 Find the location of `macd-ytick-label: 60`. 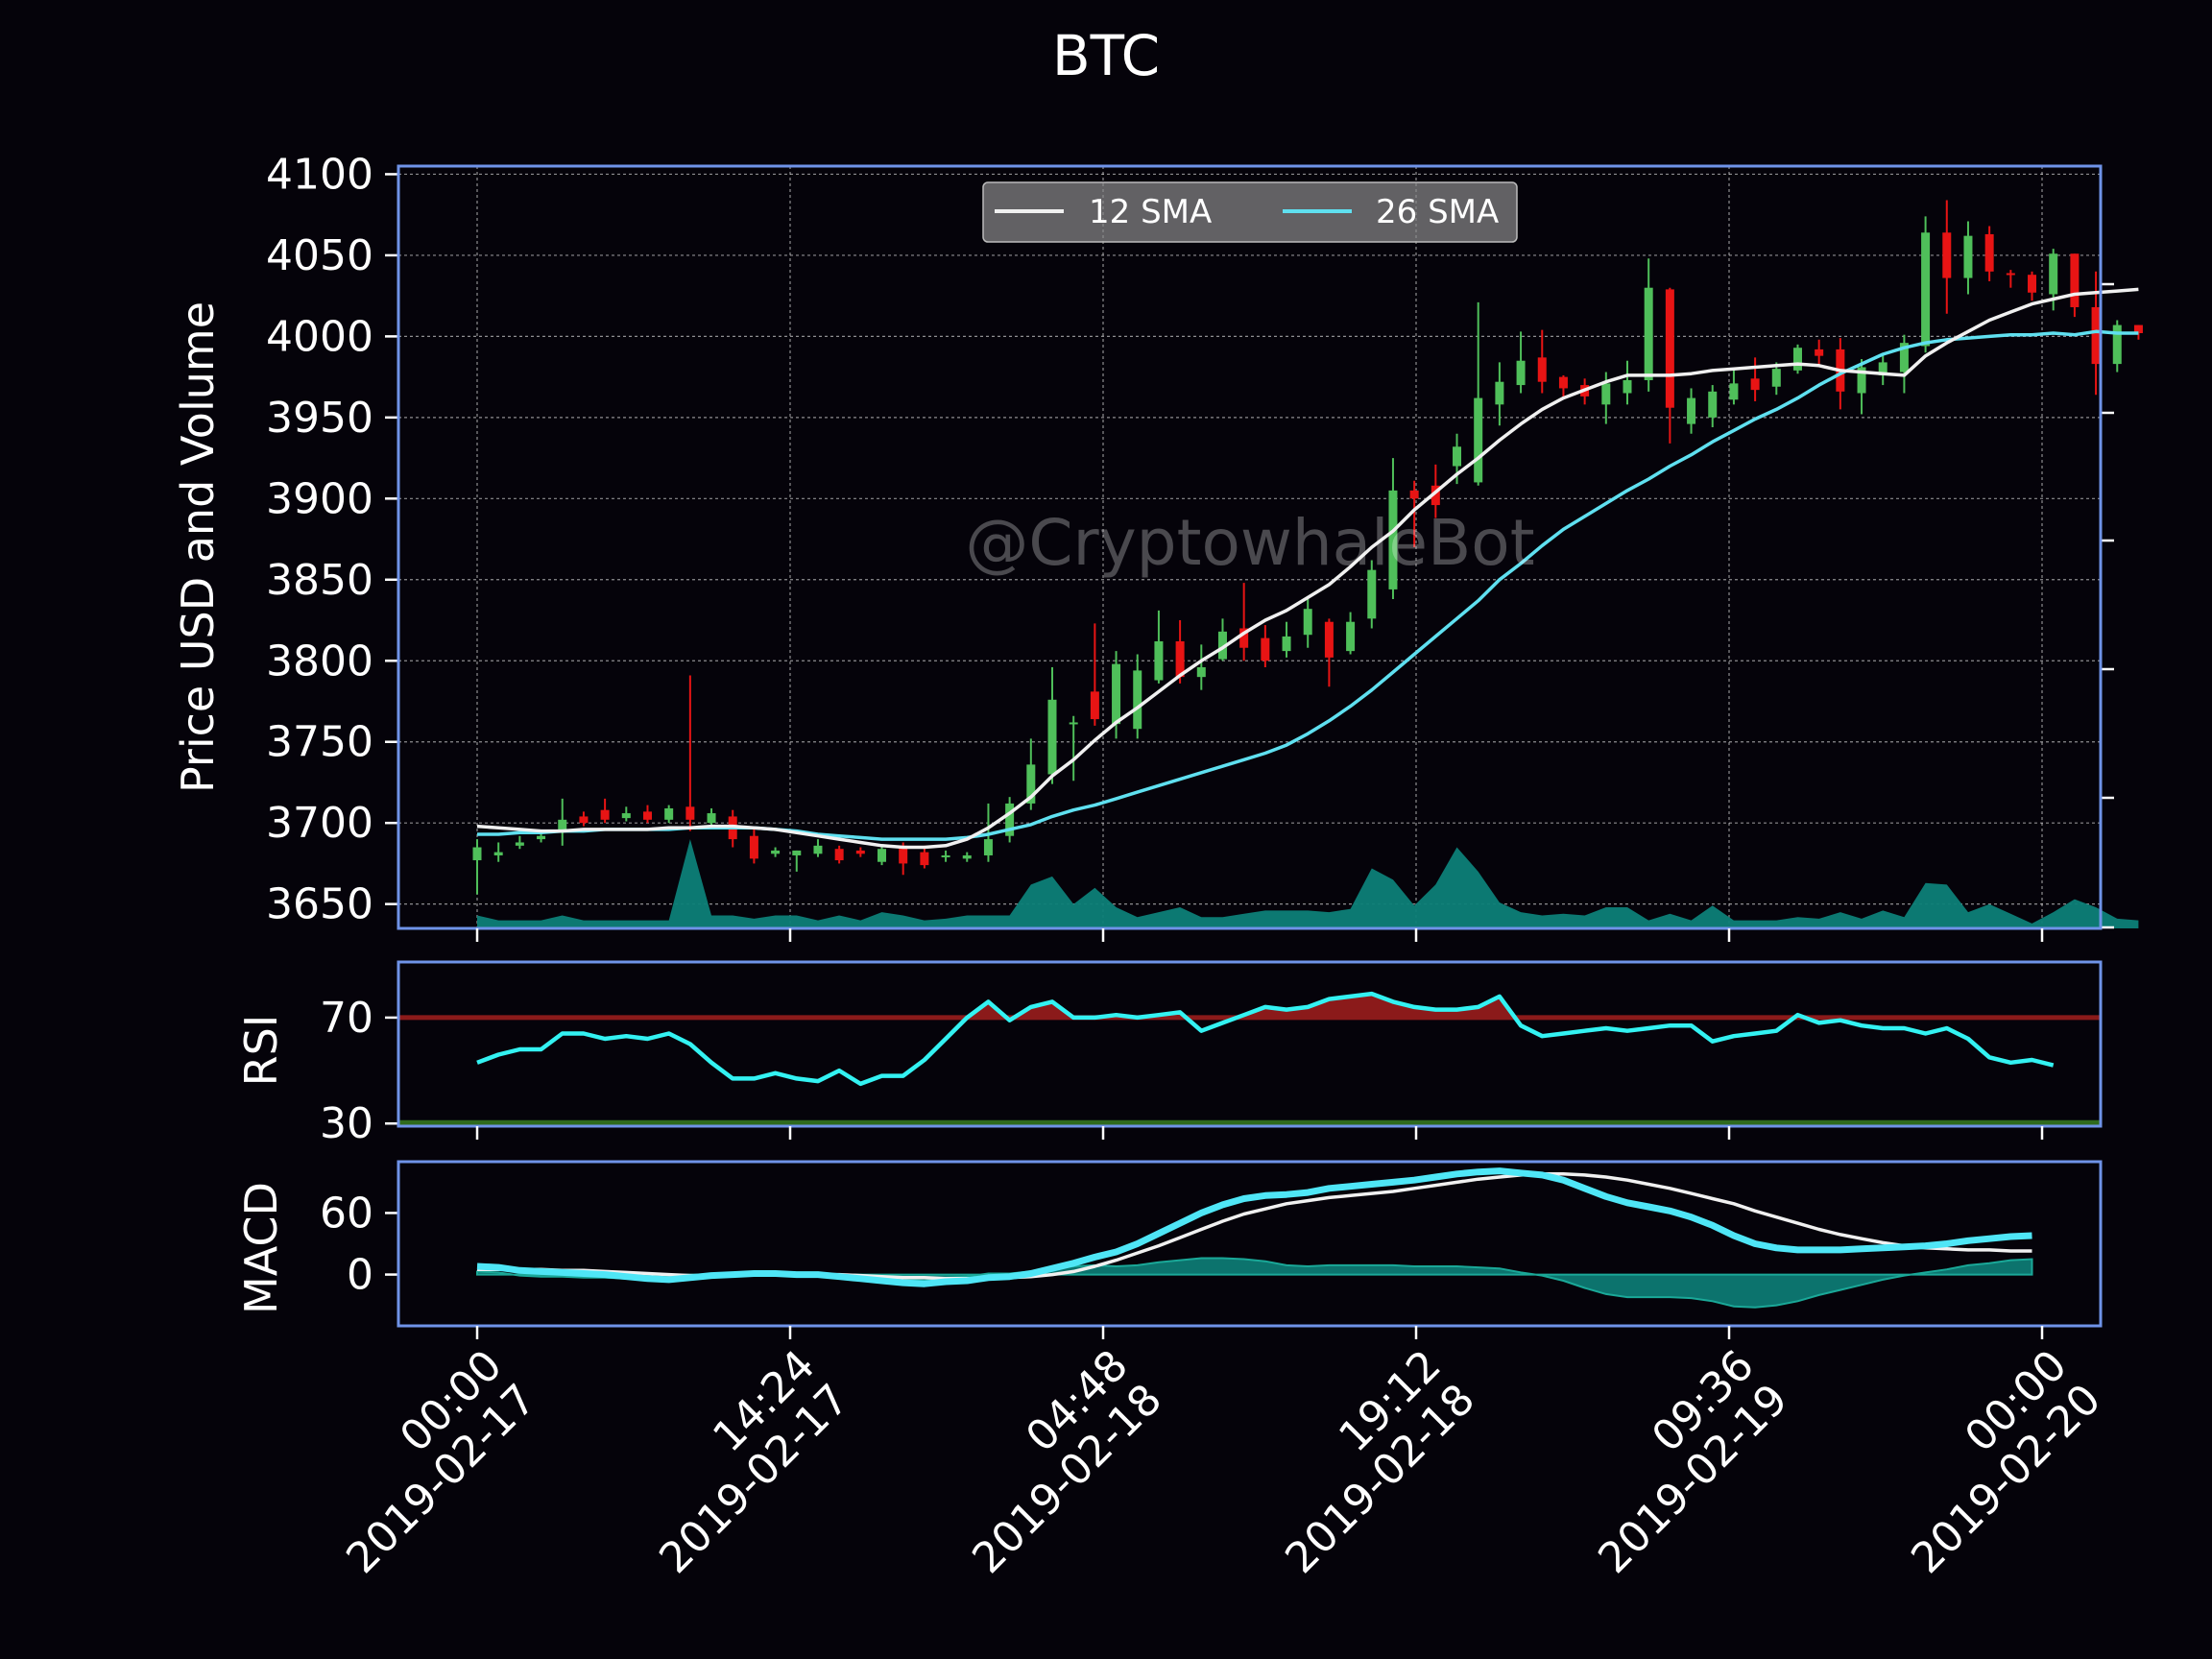

macd-ytick-label: 60 is located at coordinates (347, 1213).